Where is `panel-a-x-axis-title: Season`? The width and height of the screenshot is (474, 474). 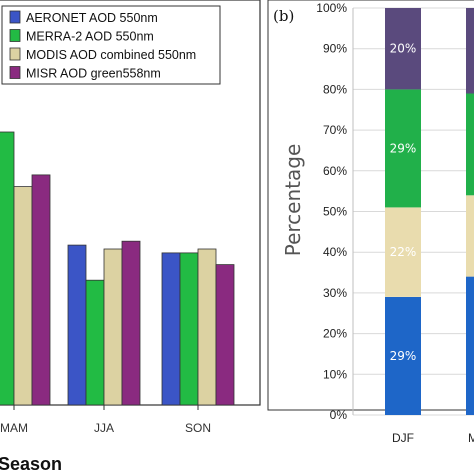 panel-a-x-axis-title: Season is located at coordinates (31, 464).